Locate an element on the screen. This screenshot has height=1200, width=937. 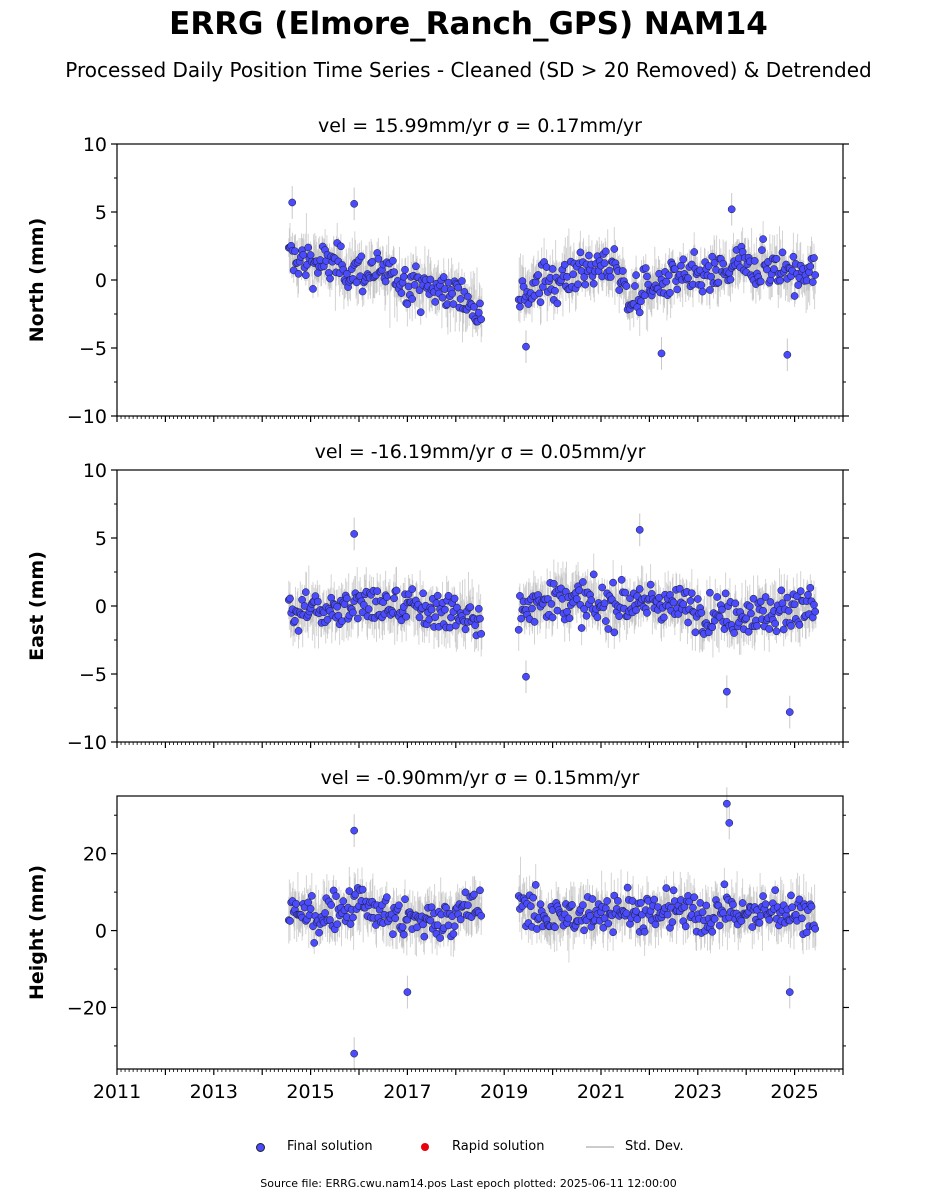
x-tick-label: 2019 is located at coordinates (504, 1092).